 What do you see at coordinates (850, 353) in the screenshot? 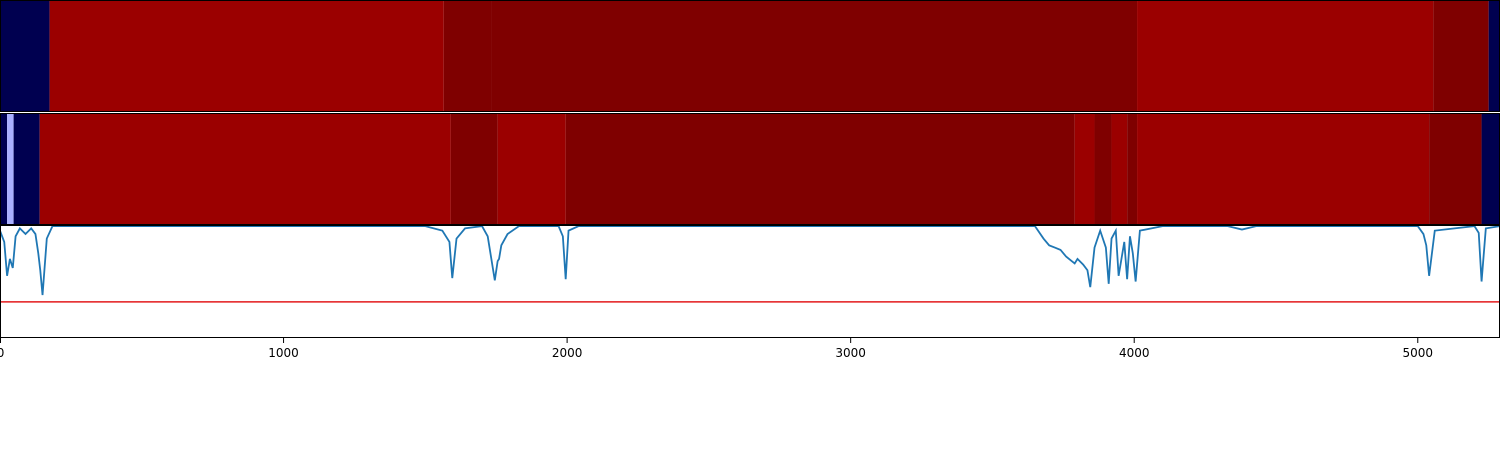
I see `x-tick-label-3000: 3000` at bounding box center [850, 353].